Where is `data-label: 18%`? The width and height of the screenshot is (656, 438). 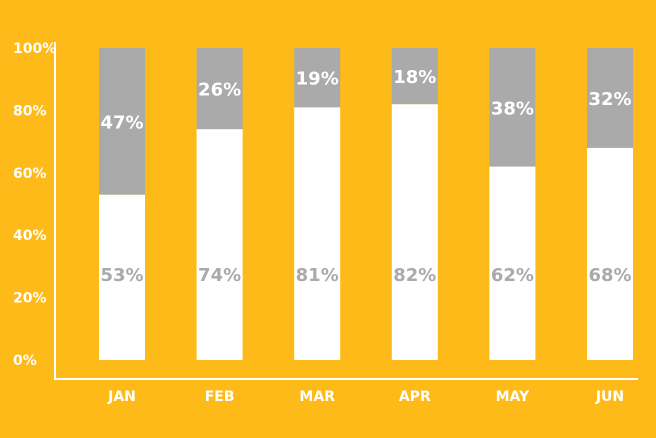
data-label: 18% is located at coordinates (414, 77).